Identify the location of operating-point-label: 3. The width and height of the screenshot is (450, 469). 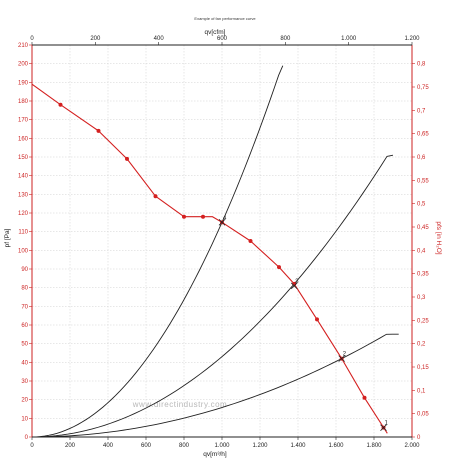
(297, 282).